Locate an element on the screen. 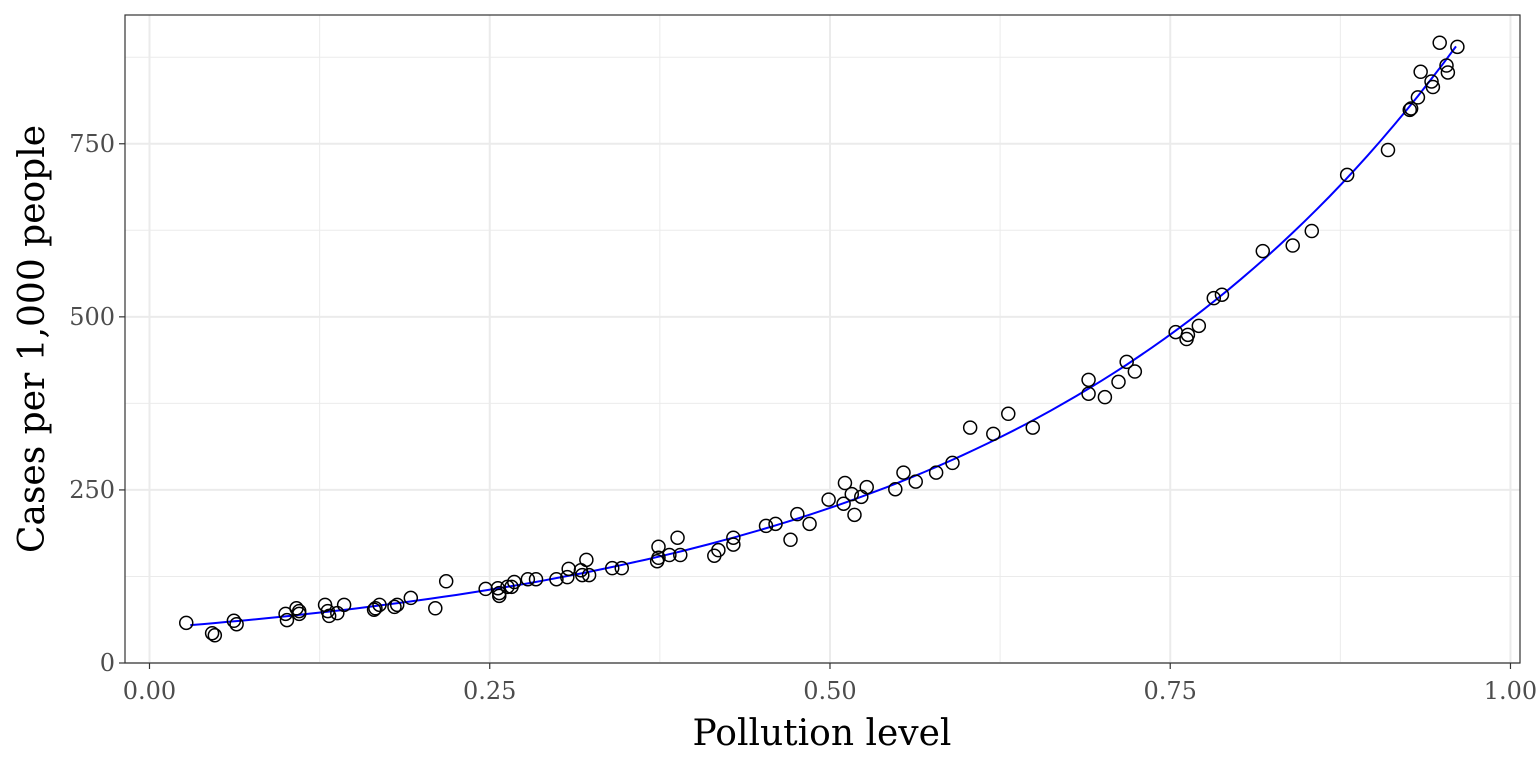 Image resolution: width=1536 pixels, height=772 pixels. x-axis-ticks: 0.00 0.25 0.50 0.75 1.00 is located at coordinates (829, 684).